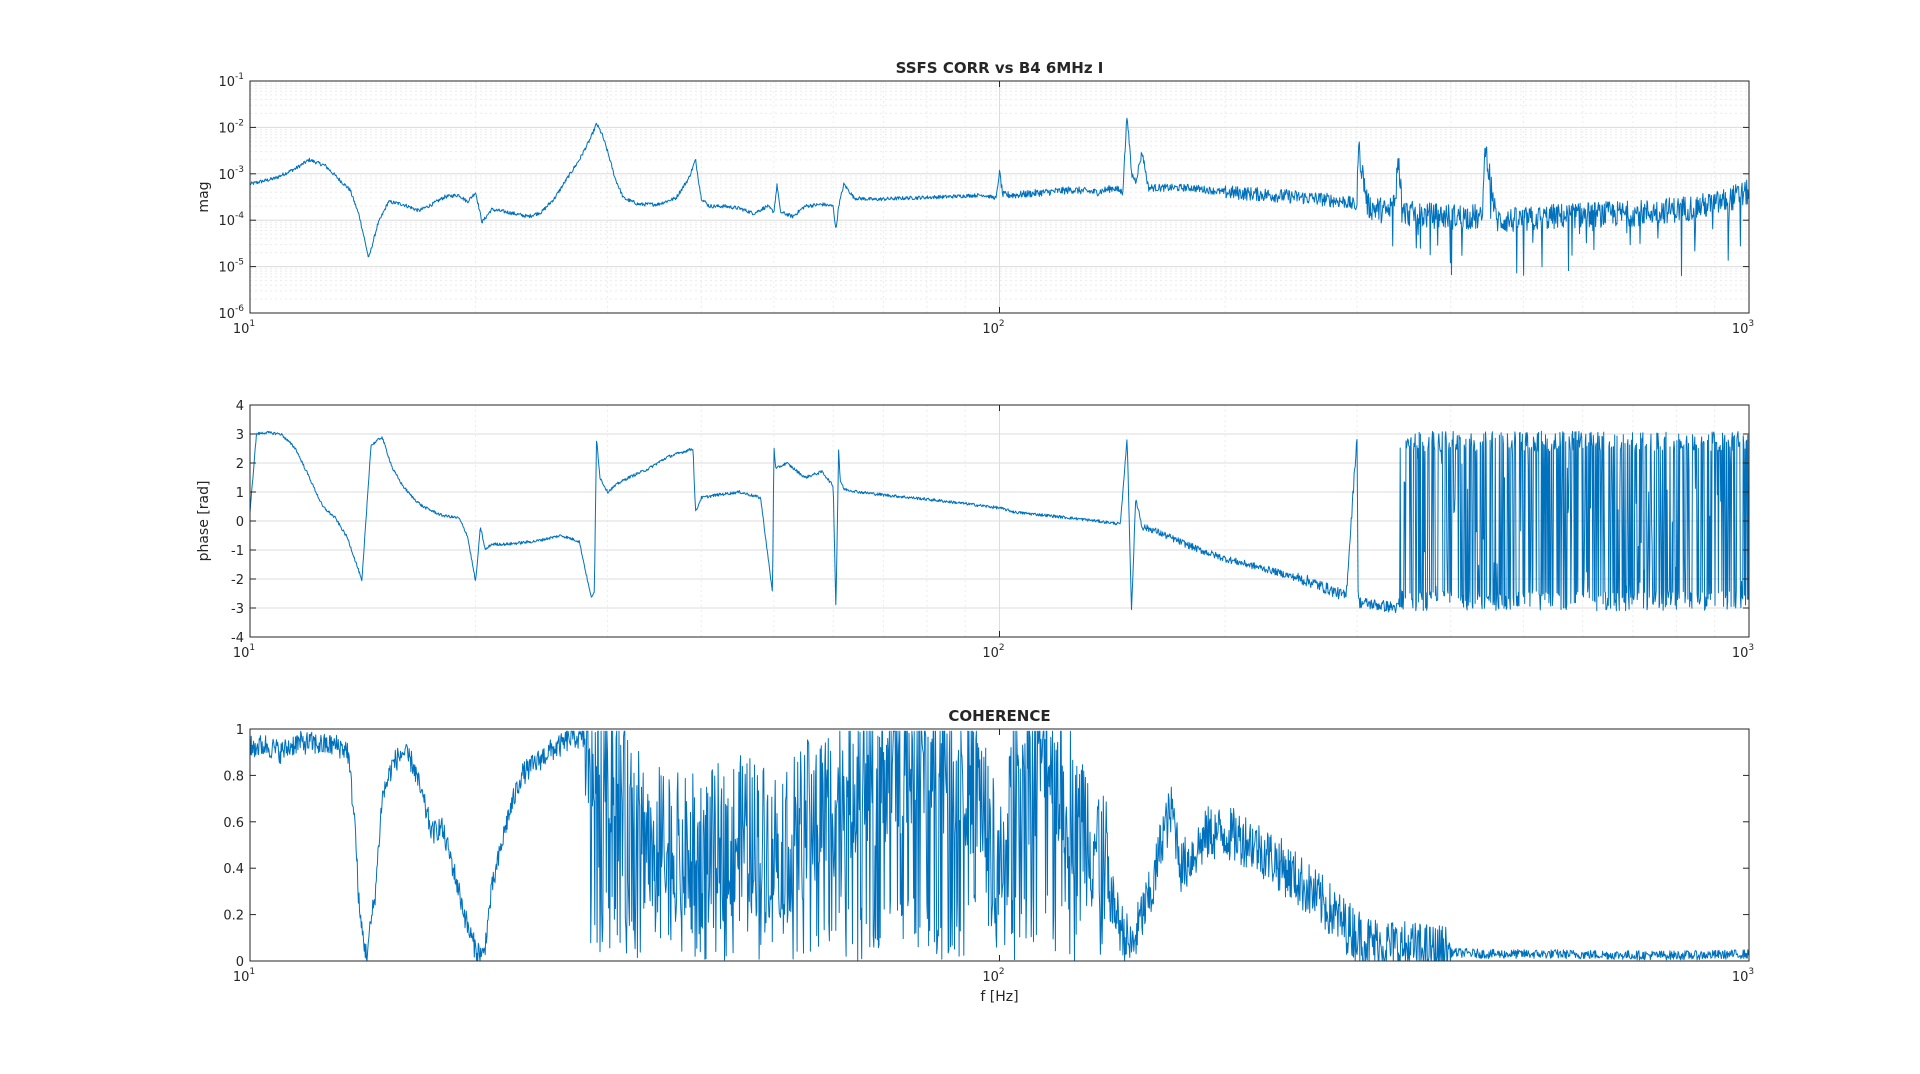 This screenshot has height=1074, width=1920. I want to click on coherence-x-tick-exp: 3, so click(1751, 972).